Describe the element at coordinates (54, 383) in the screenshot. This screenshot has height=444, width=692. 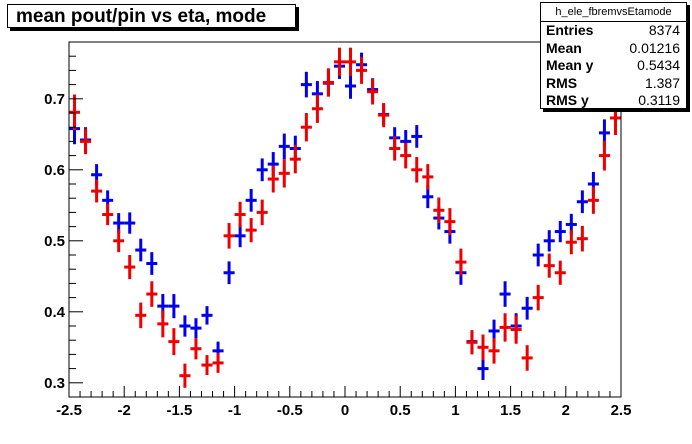
I see `y-tick-label: 0.3` at that location.